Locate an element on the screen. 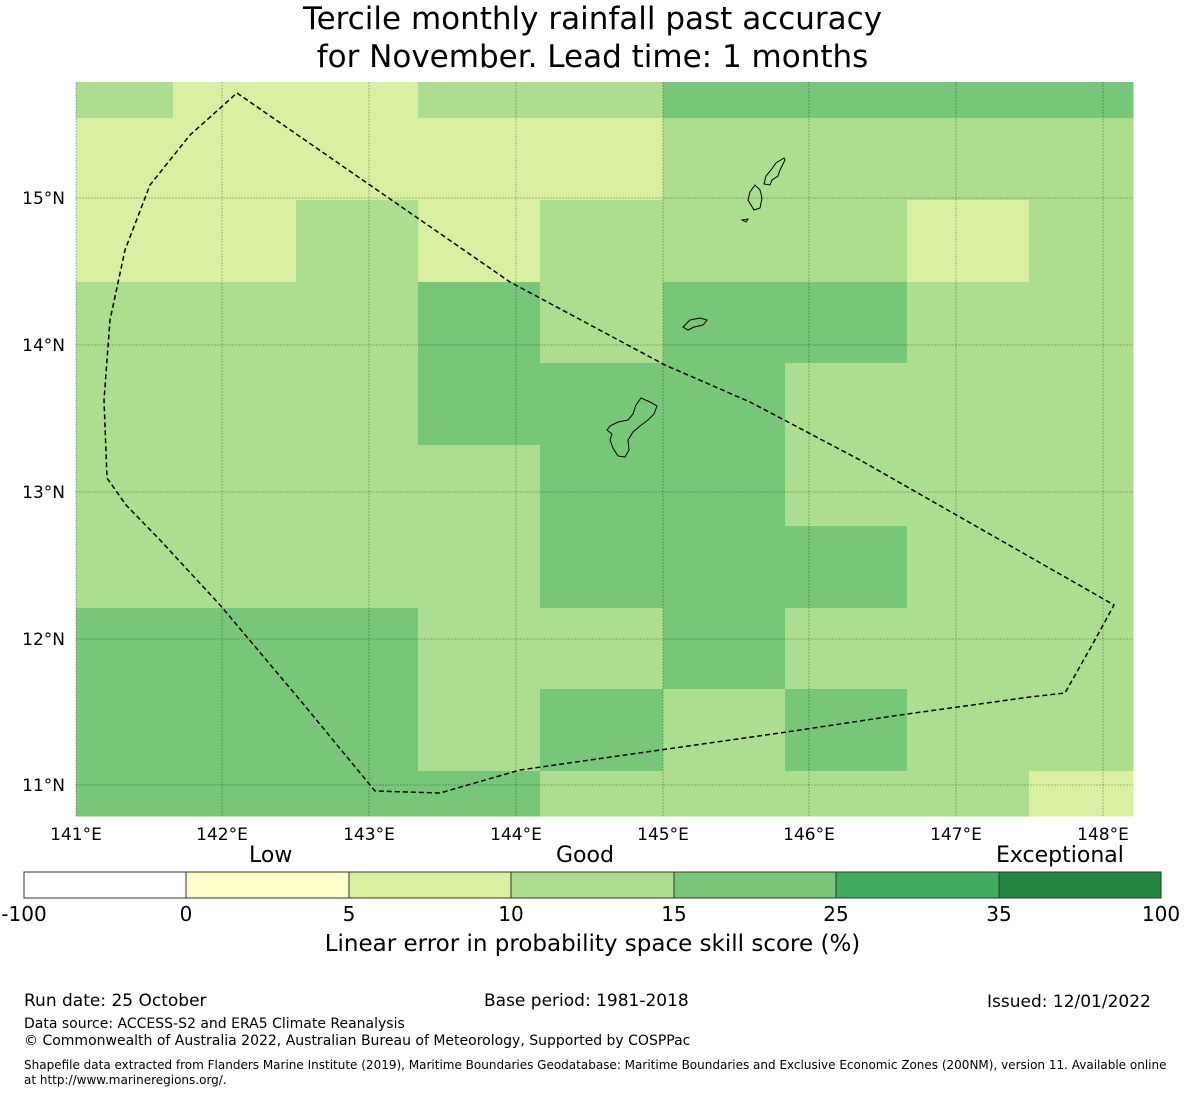 The width and height of the screenshot is (1185, 1095). title-line-2: for November. Lead time: 1 months is located at coordinates (592, 57).